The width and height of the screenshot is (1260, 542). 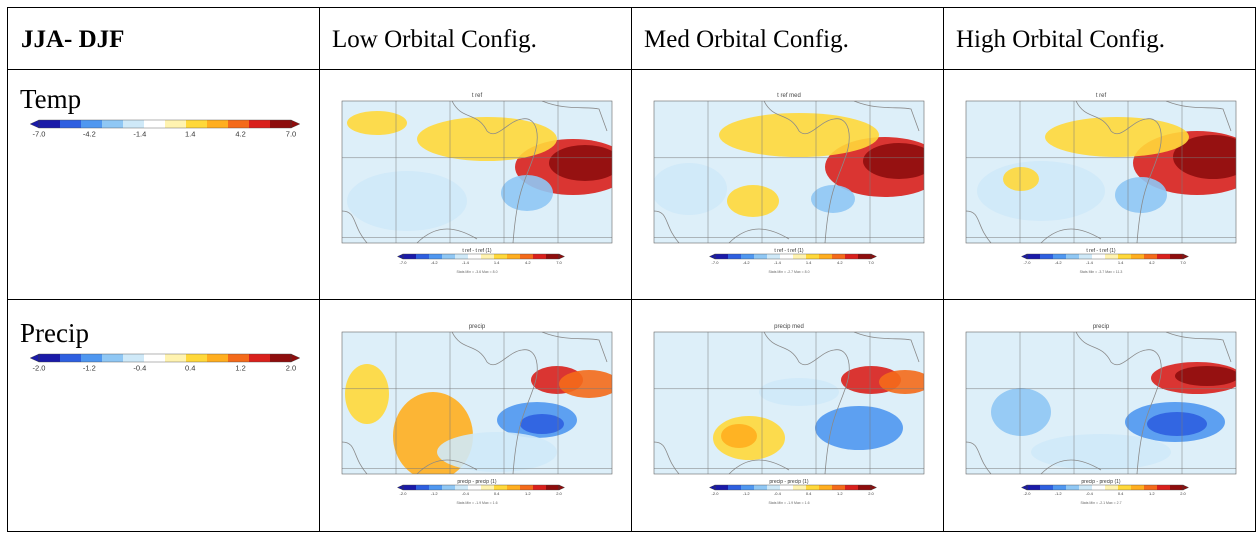 What do you see at coordinates (54, 333) in the screenshot?
I see `row-label-precip: Precip` at bounding box center [54, 333].